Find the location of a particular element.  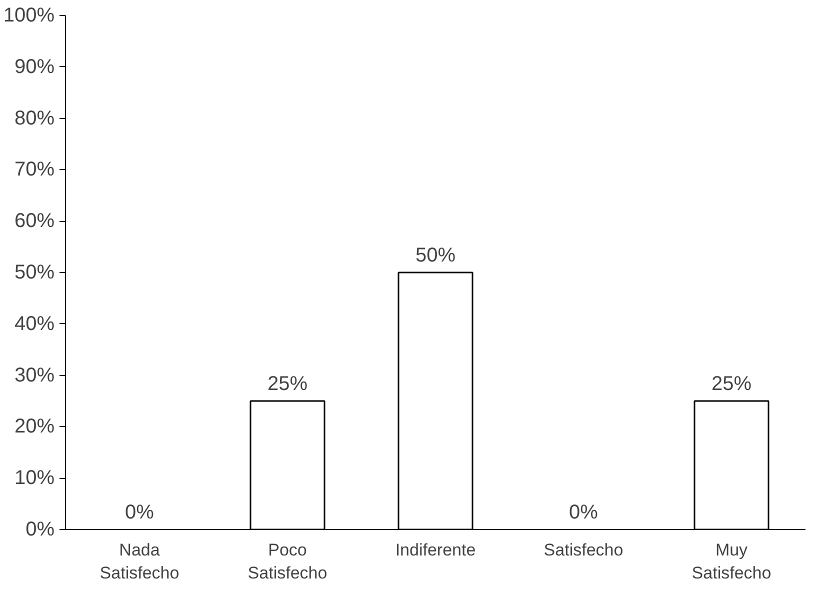

y-tick-label: 90% is located at coordinates (34, 67).